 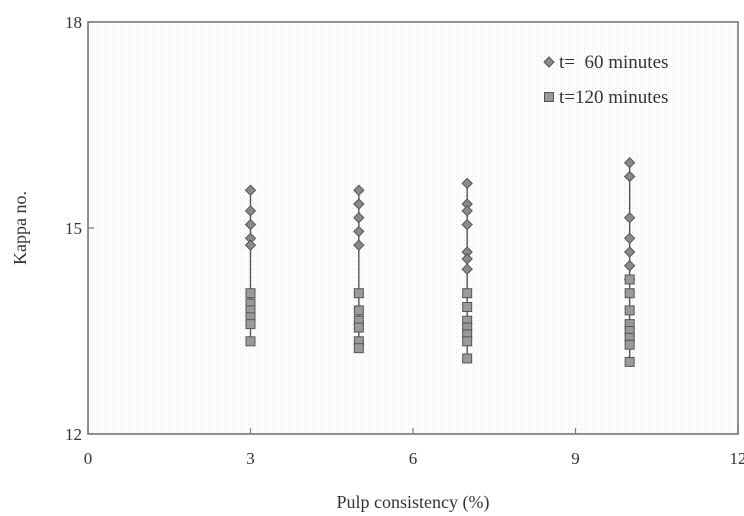 I want to click on y-axis-title: Kappa no., so click(x=20, y=228).